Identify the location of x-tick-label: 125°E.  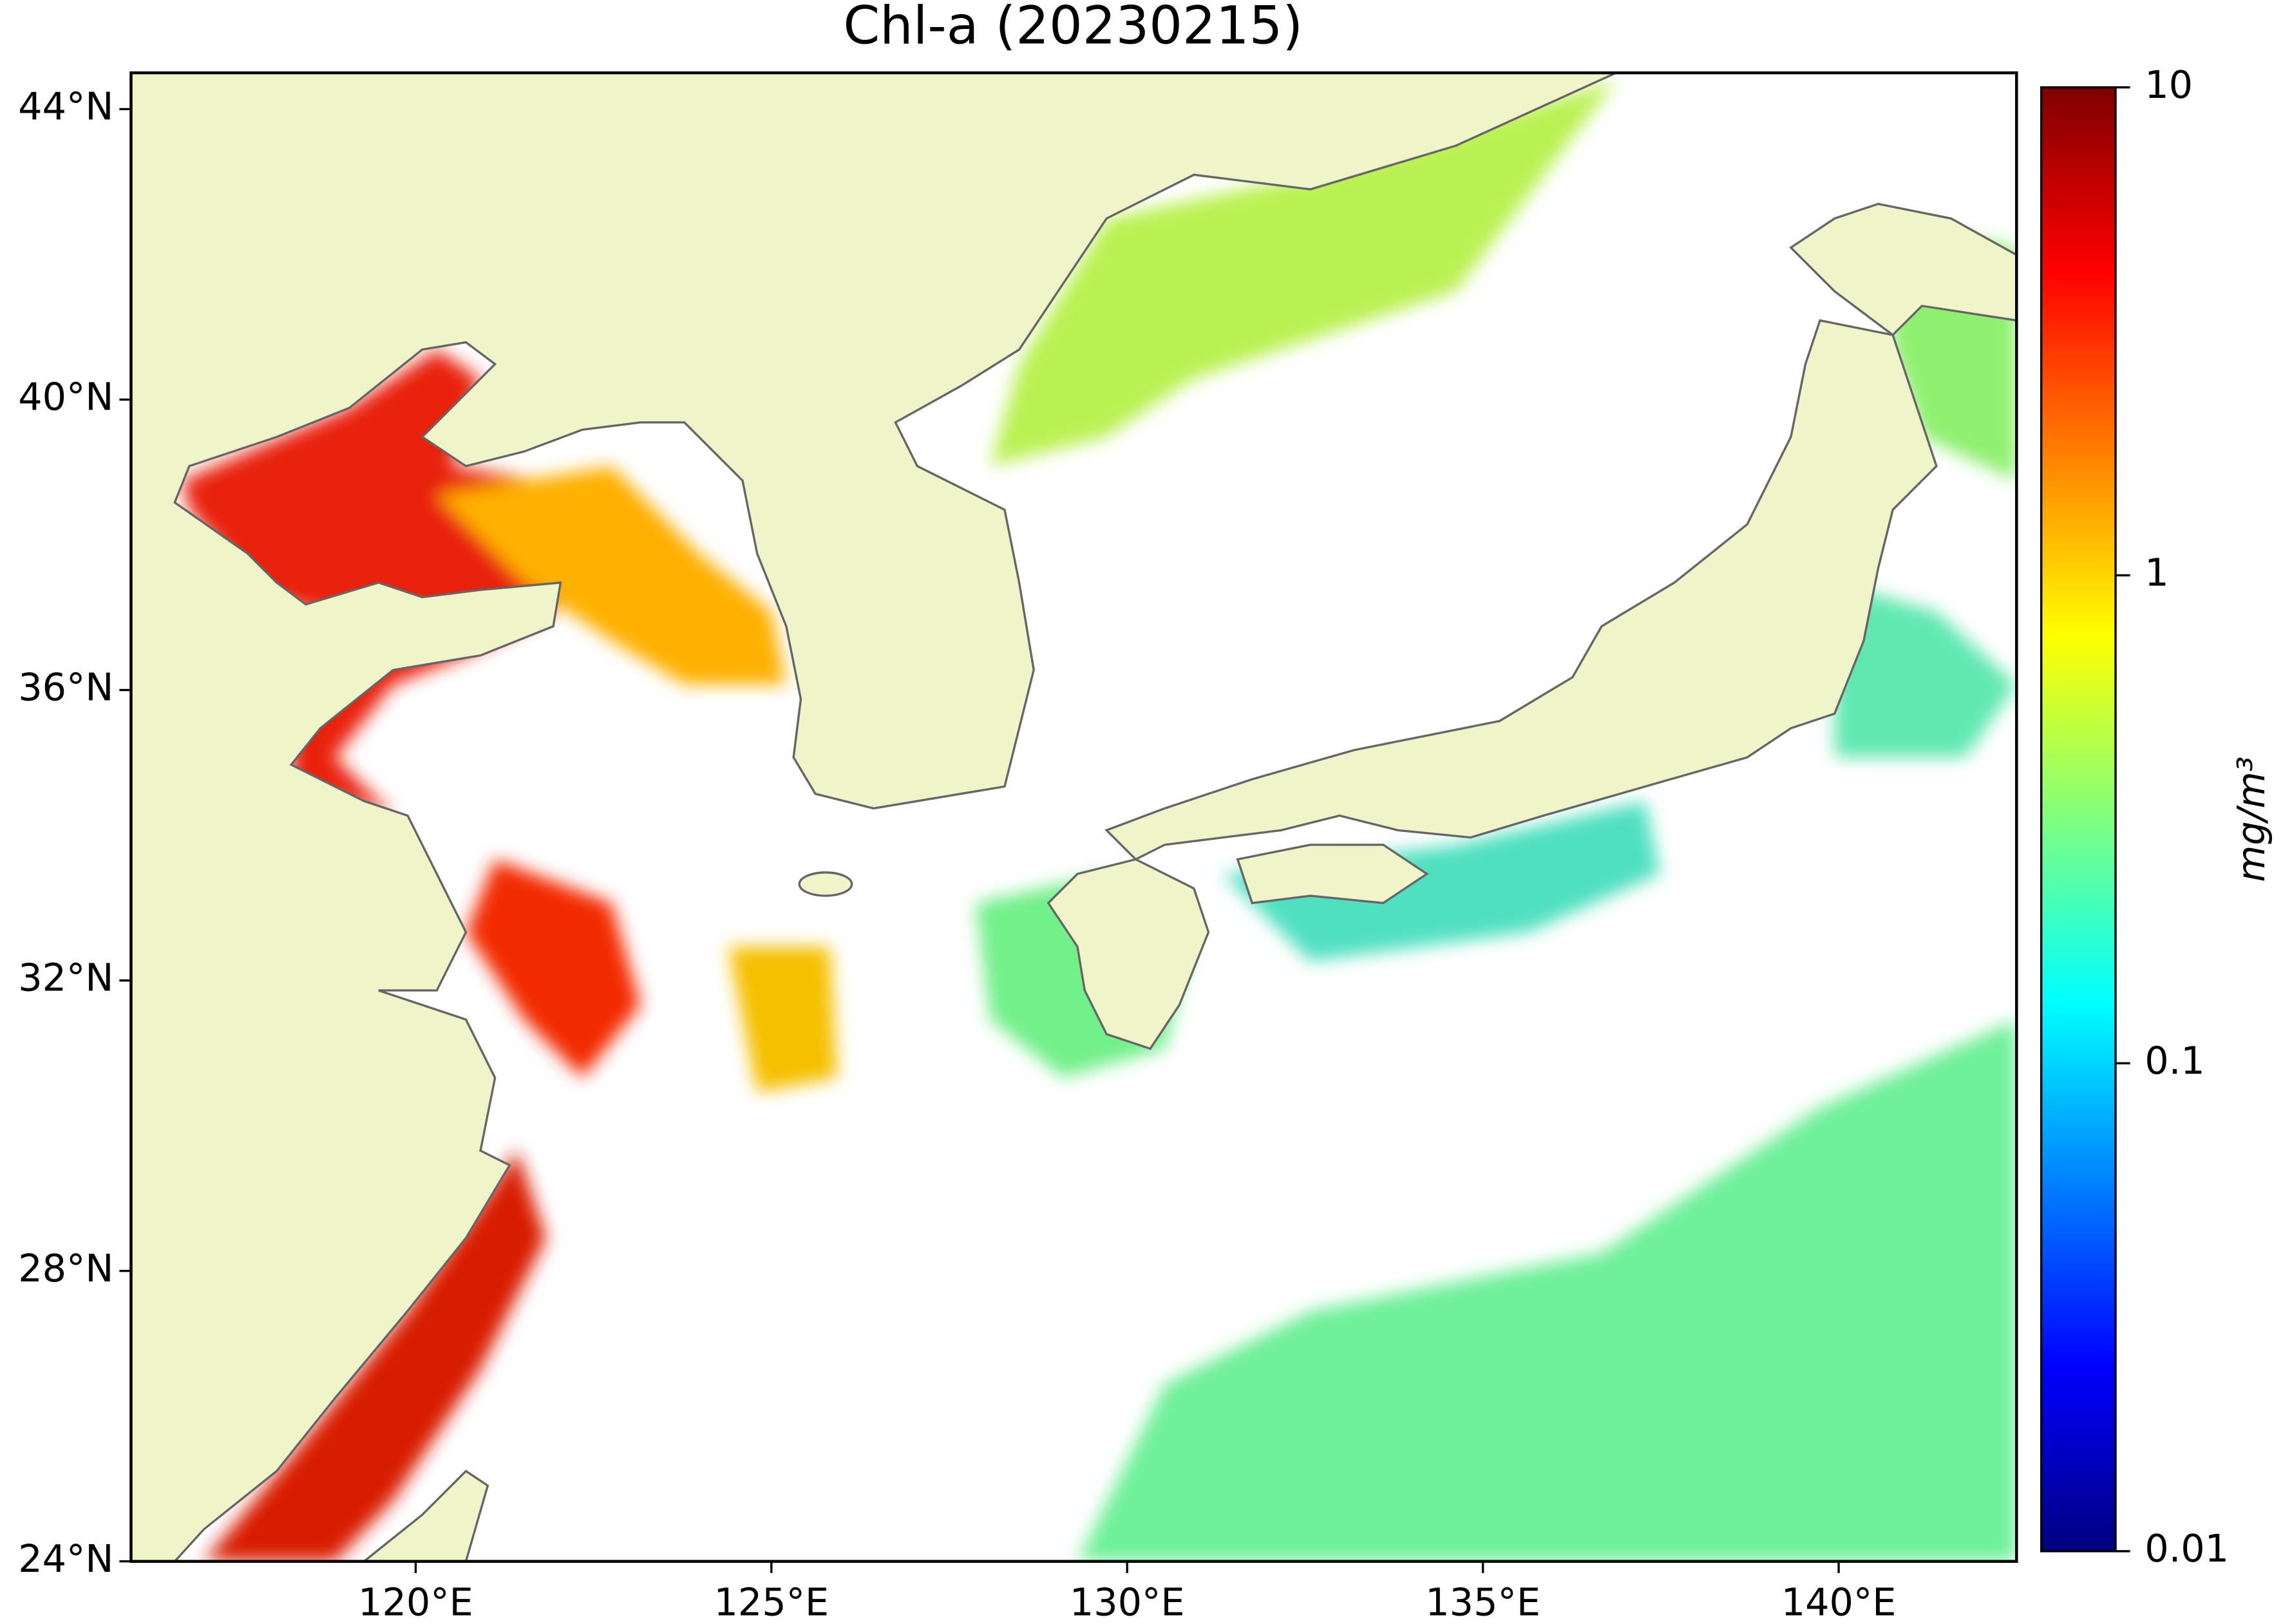
(771, 1602).